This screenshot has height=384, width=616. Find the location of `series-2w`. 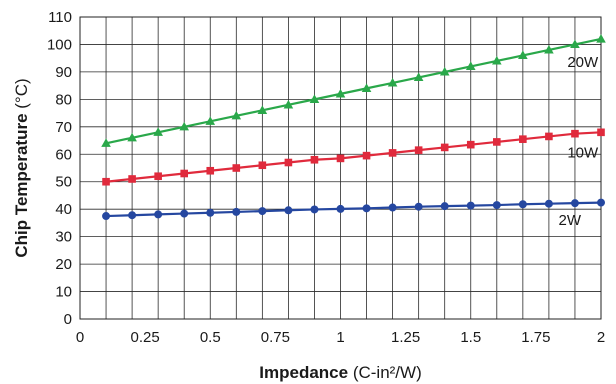

series-2w is located at coordinates (353, 209).